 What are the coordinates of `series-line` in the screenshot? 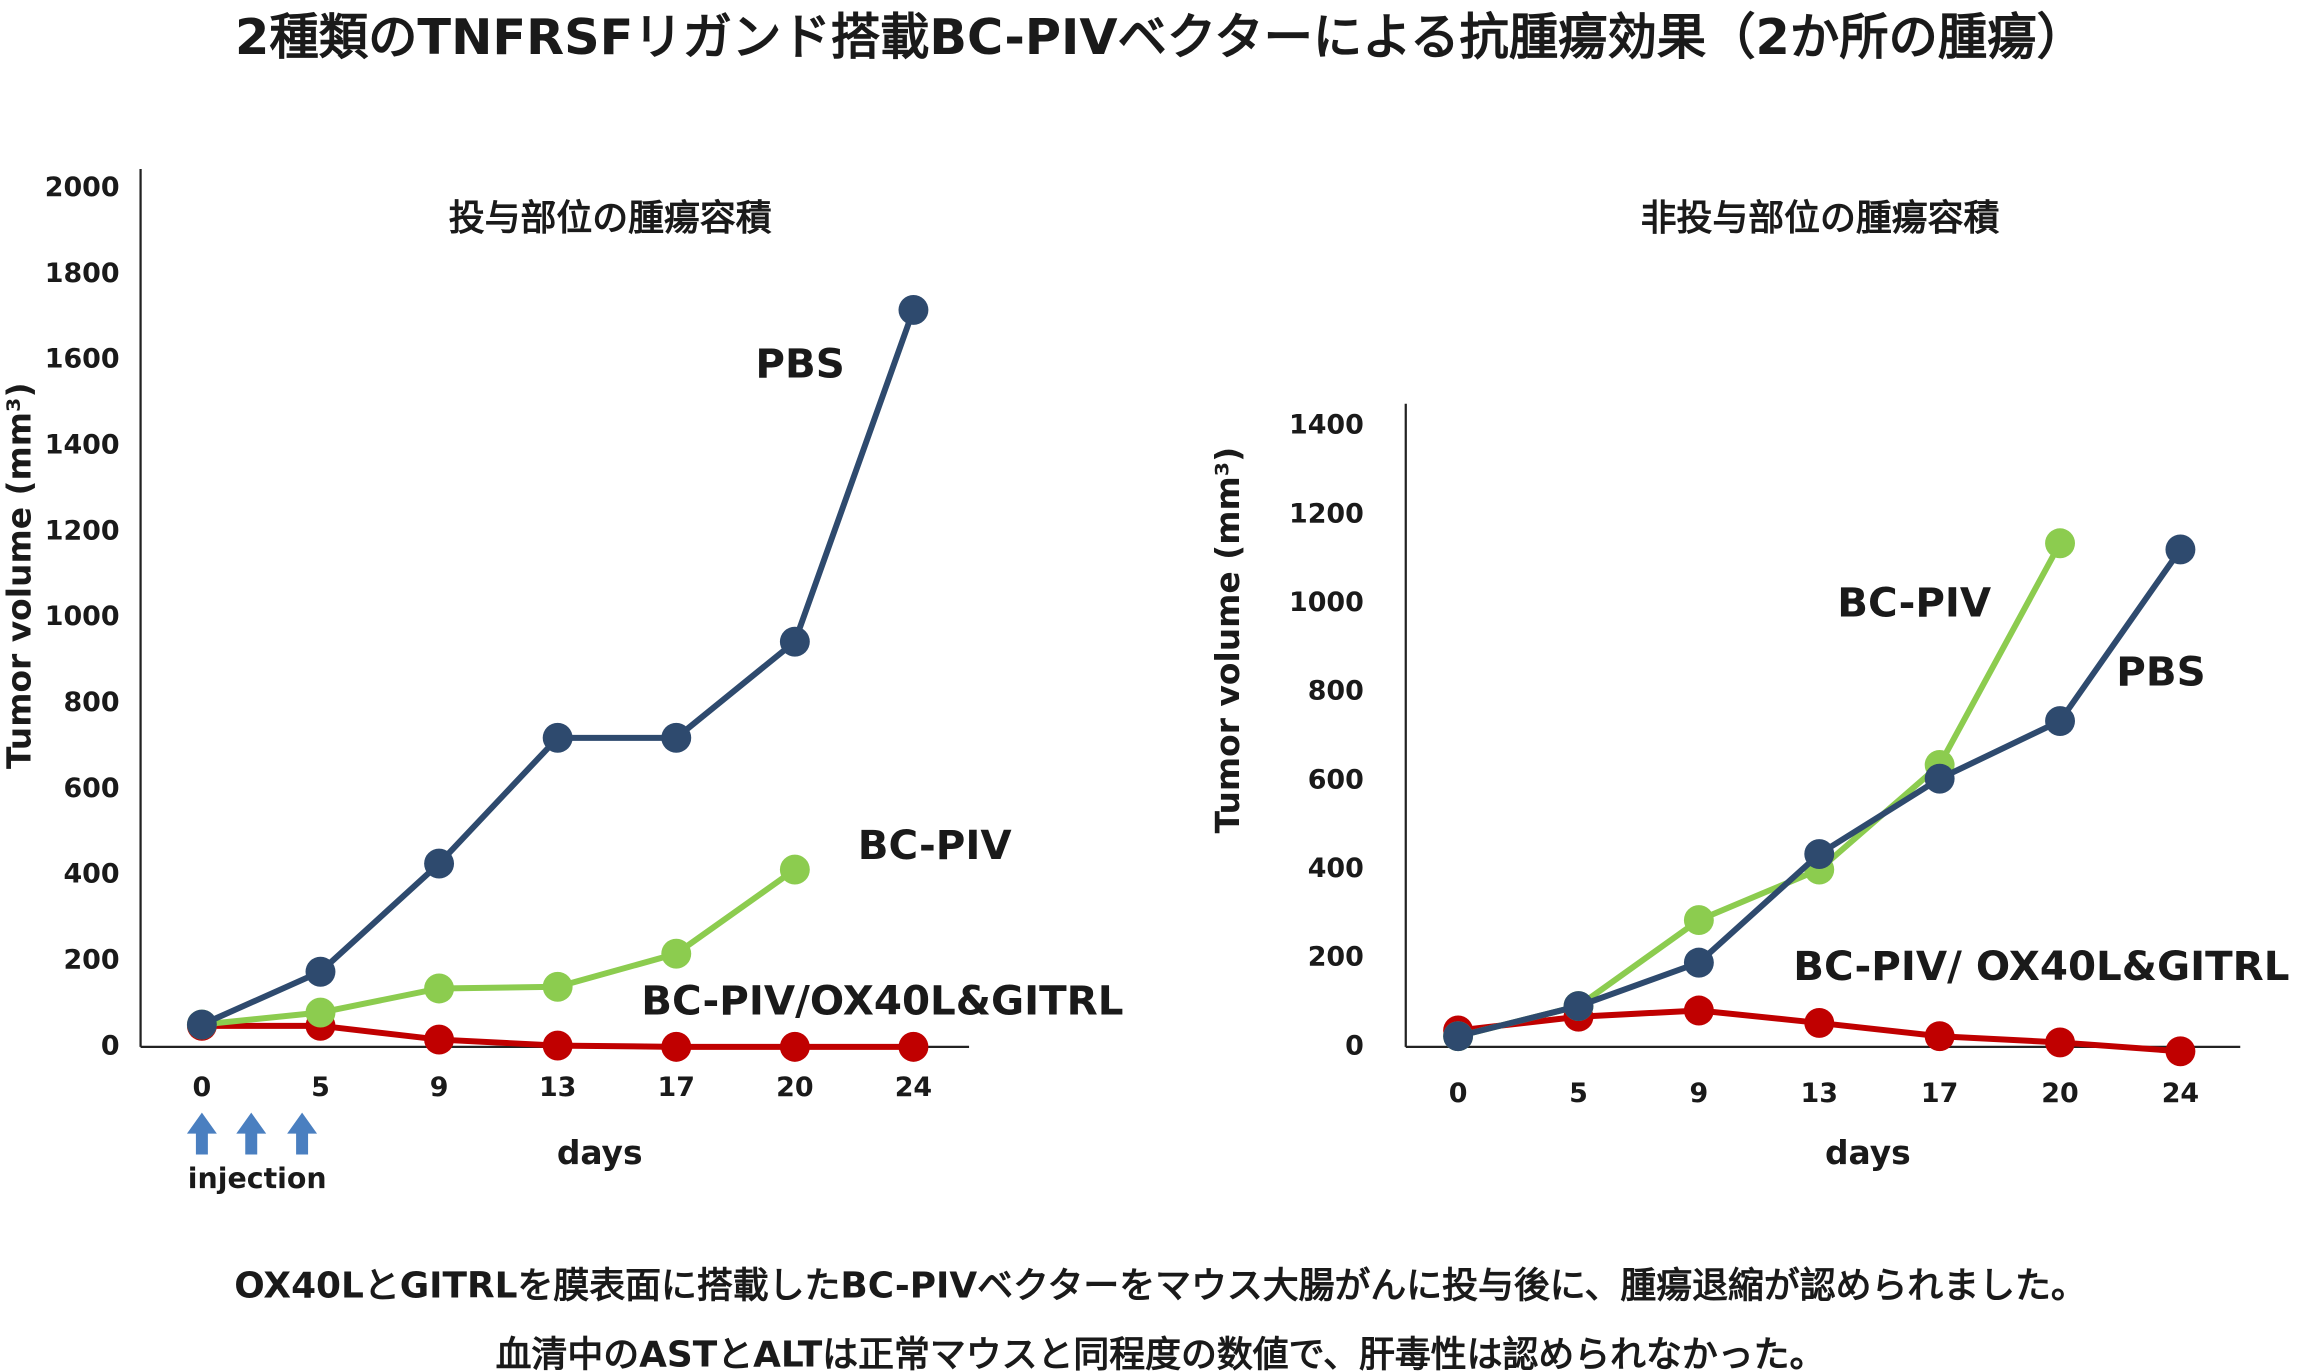 It's located at (499, 947).